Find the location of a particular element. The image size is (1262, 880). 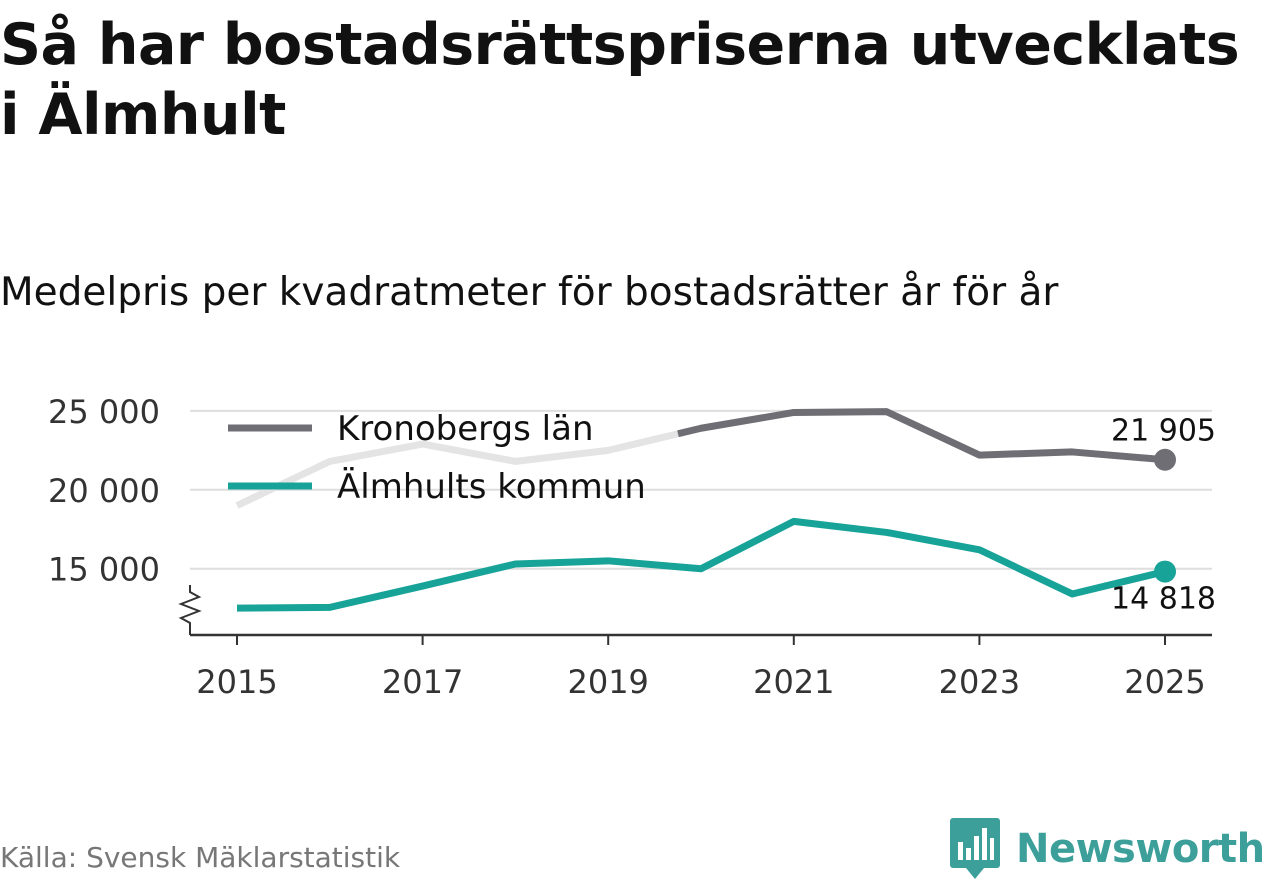

source-note: Källa: Svensk Mäklarstatistik is located at coordinates (200, 857).